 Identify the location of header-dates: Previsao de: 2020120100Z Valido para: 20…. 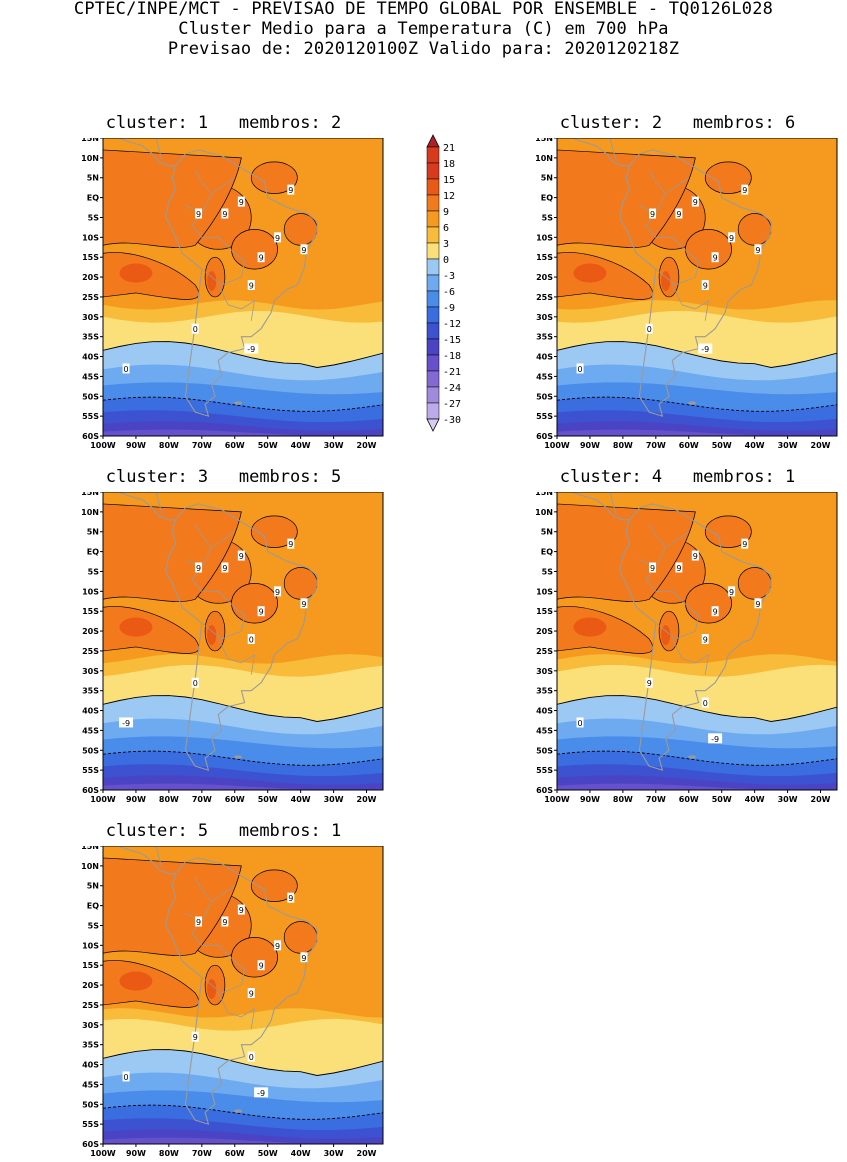
(423, 49).